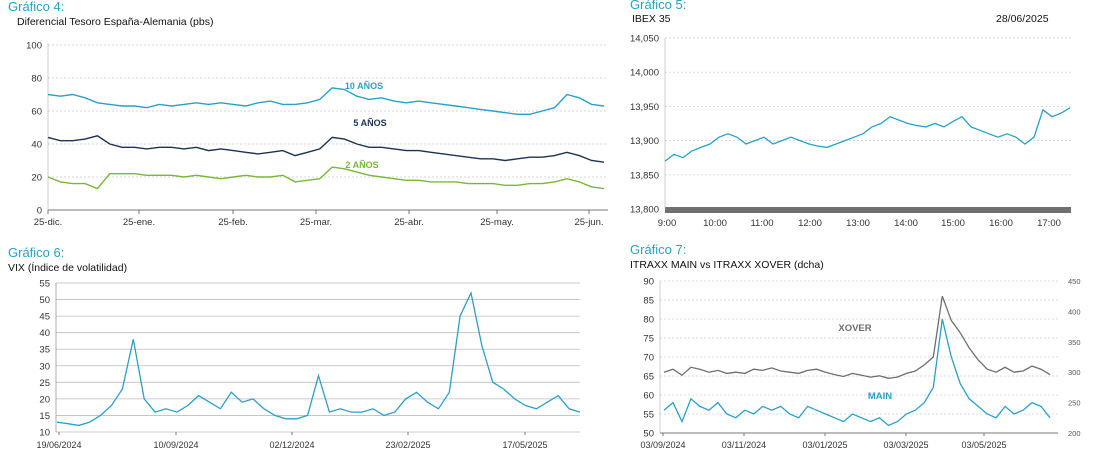 This screenshot has height=465, width=1109. What do you see at coordinates (44, 433) in the screenshot?
I see `y-tick-label: 10` at bounding box center [44, 433].